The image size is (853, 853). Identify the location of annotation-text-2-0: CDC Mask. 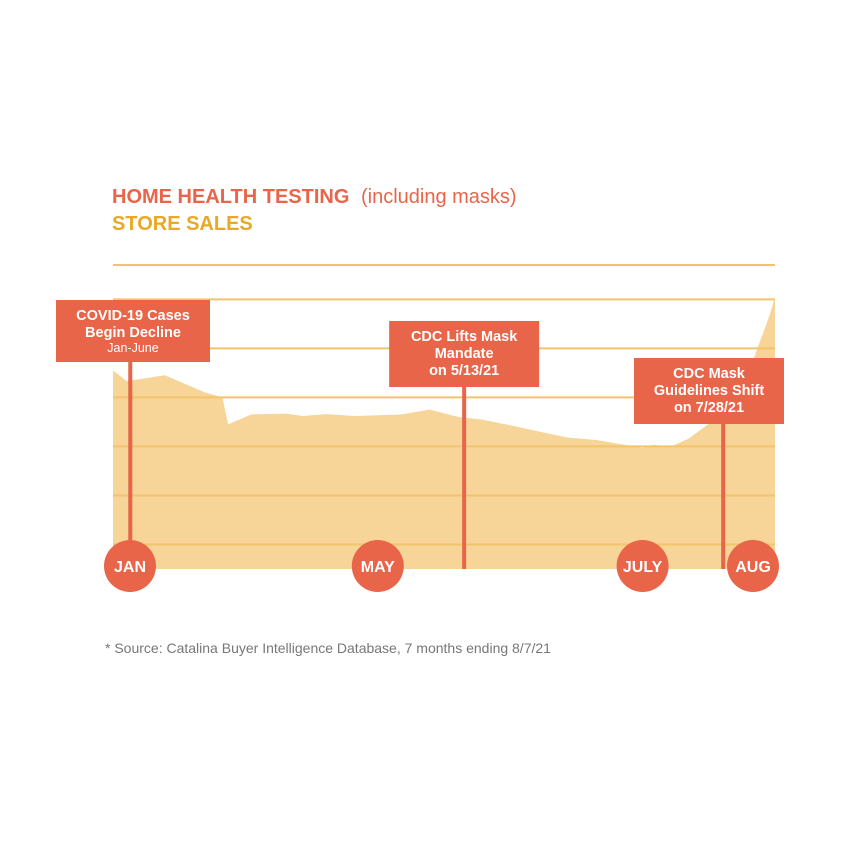
(709, 374).